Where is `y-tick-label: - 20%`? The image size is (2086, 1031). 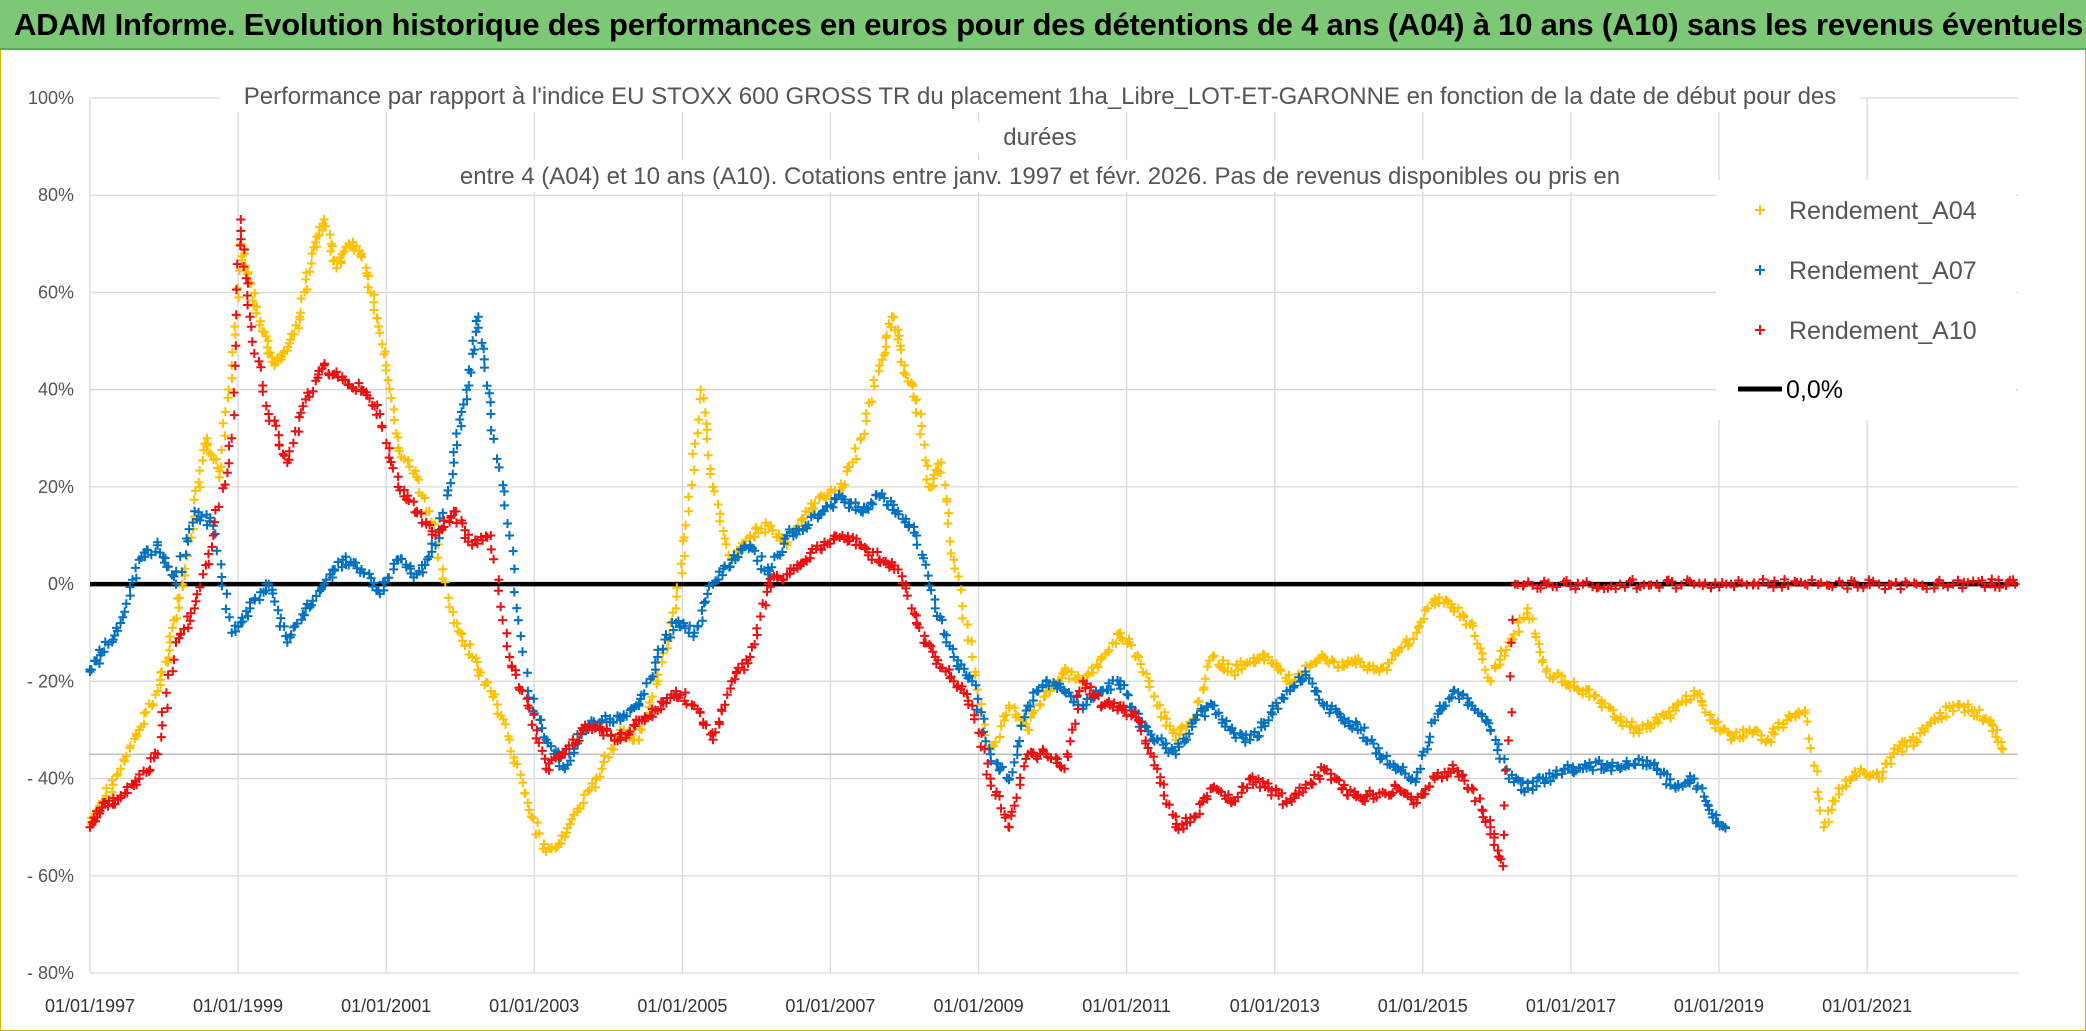 y-tick-label: - 20% is located at coordinates (50, 681).